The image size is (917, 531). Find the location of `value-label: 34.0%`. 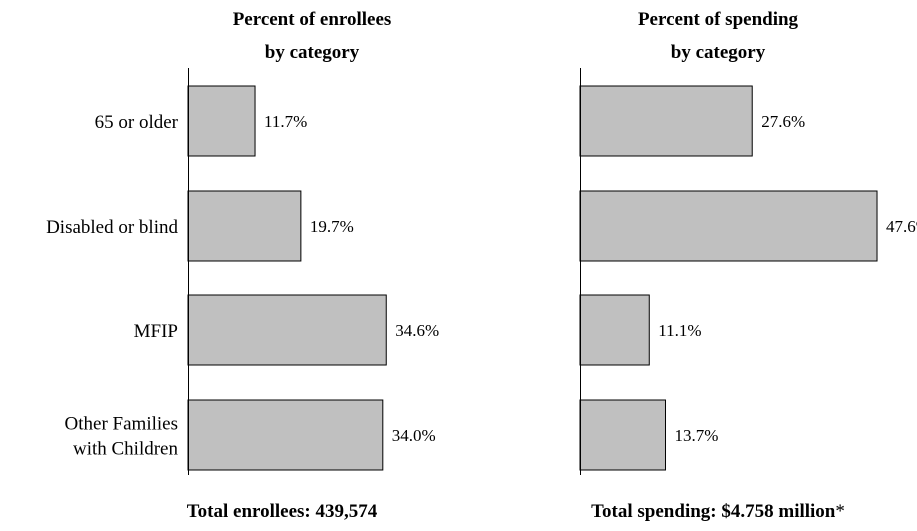

value-label: 34.0% is located at coordinates (414, 435).